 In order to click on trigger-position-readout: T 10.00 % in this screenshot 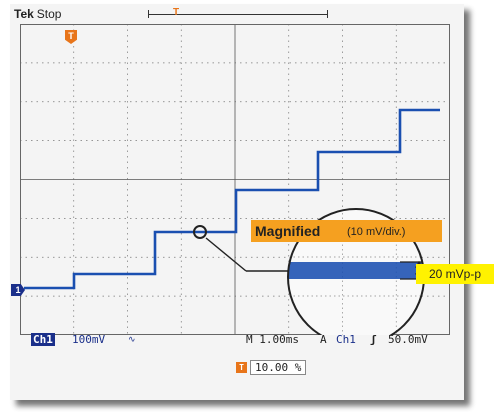, I will do `click(271, 367)`.